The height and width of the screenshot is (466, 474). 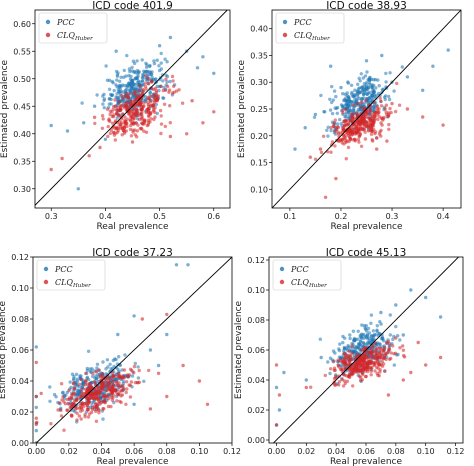 I want to click on x-tick-label: 0.4, so click(x=105, y=216).